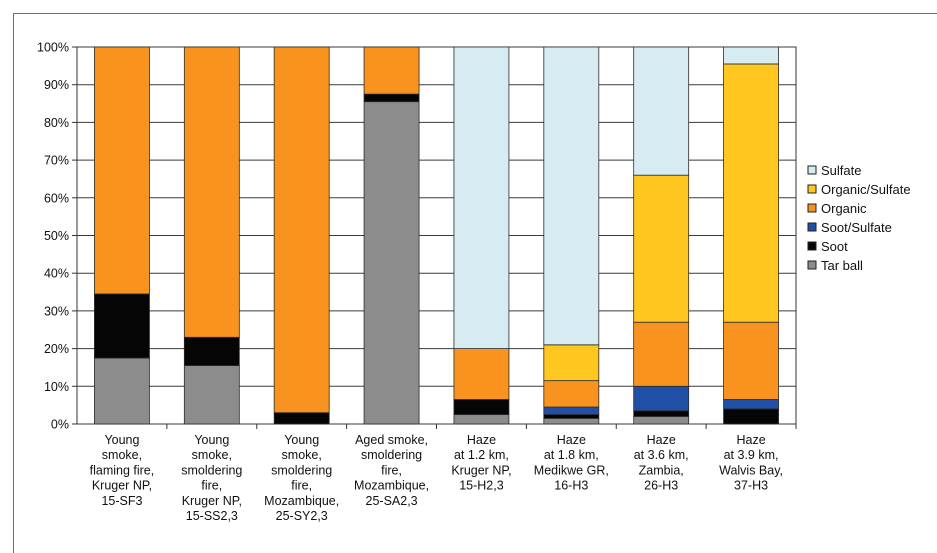 This screenshot has height=553, width=937. I want to click on legend-label: Sulfate, so click(841, 170).